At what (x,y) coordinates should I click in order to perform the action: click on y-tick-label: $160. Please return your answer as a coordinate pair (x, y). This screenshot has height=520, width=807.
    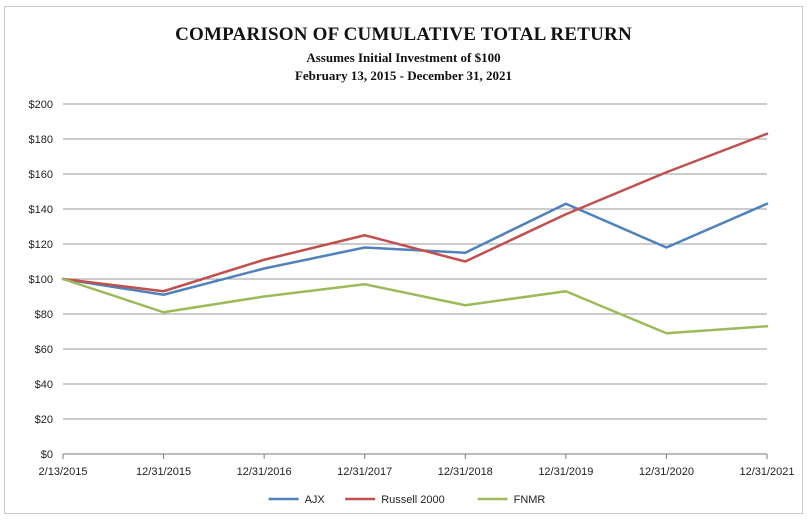
    Looking at the image, I should click on (41, 175).